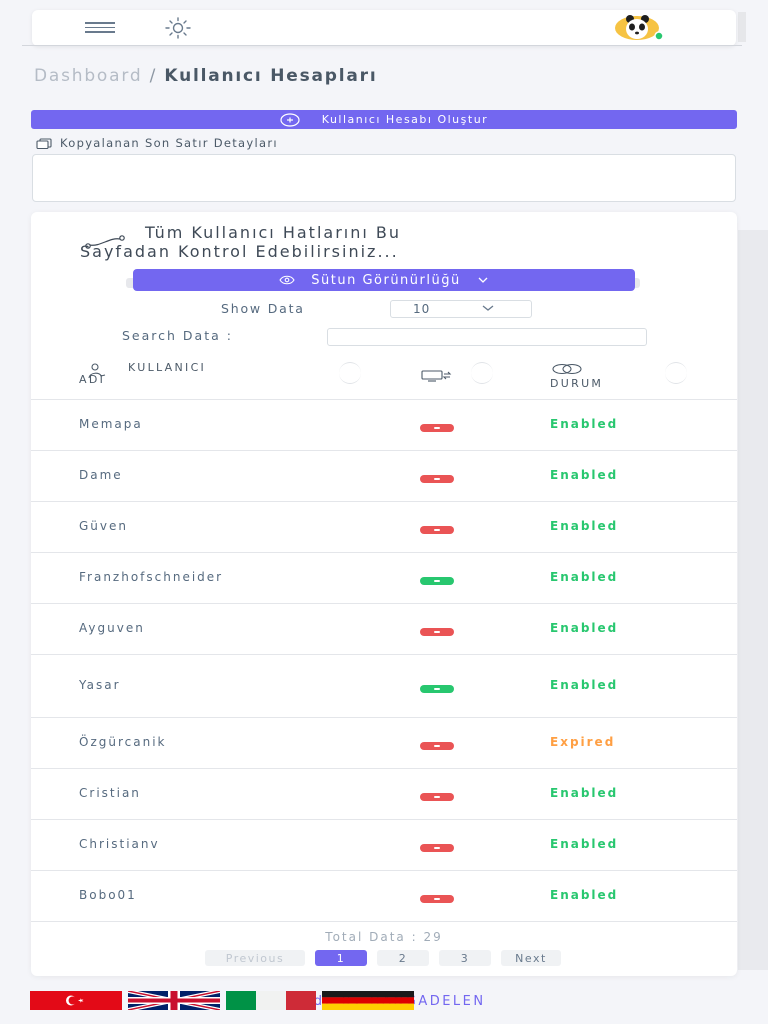 The height and width of the screenshot is (1024, 768). Describe the element at coordinates (100, 685) in the screenshot. I see `username-cell: Yasar` at that location.